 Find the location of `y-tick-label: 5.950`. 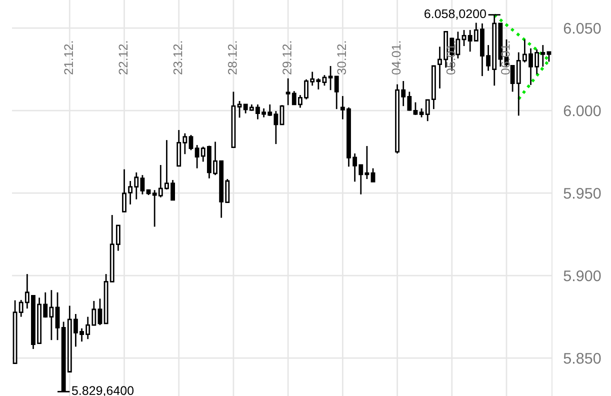

y-tick-label: 5.950 is located at coordinates (582, 193).